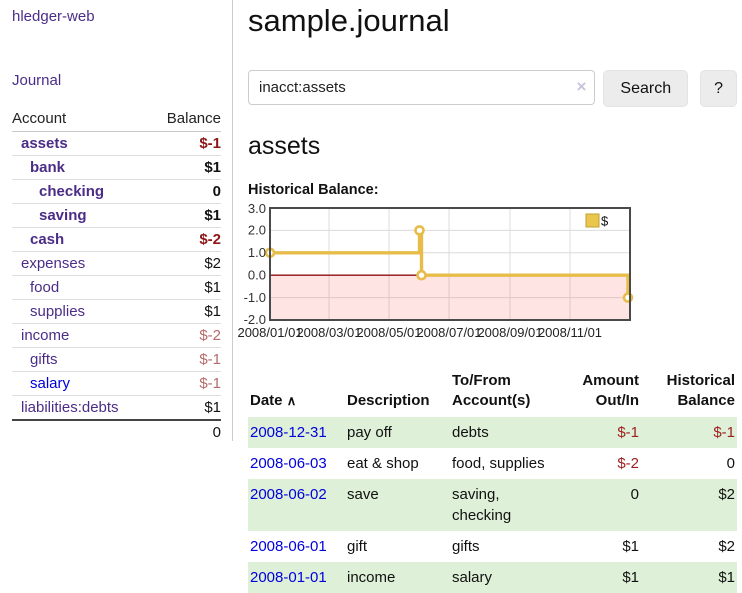 Image resolution: width=742 pixels, height=593 pixels. Describe the element at coordinates (116, 192) in the screenshot. I see `account-row-checking: checking 0` at that location.